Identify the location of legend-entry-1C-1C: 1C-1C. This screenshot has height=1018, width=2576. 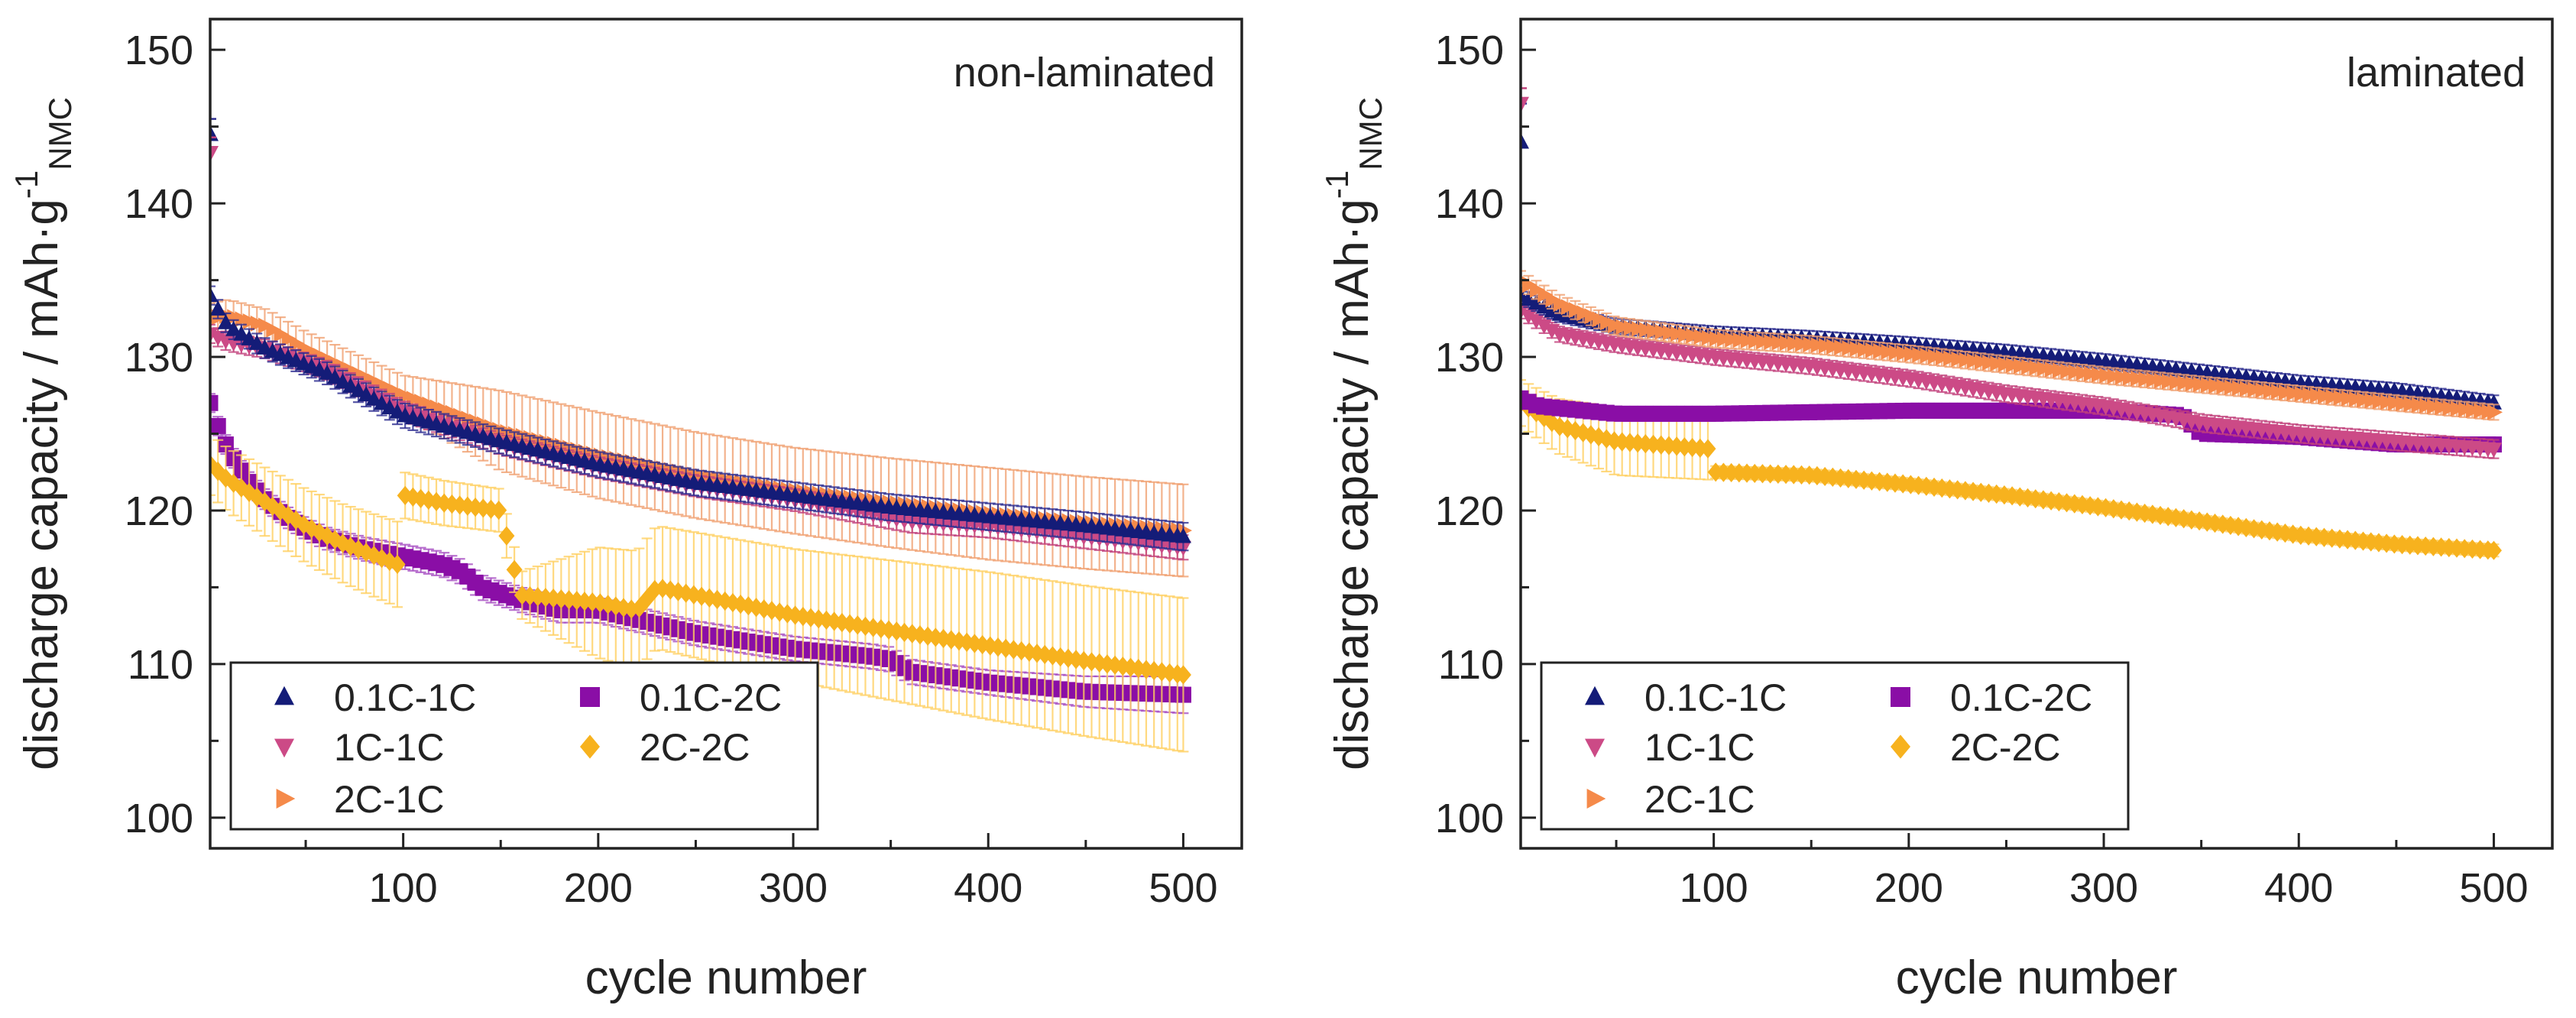
(359, 747).